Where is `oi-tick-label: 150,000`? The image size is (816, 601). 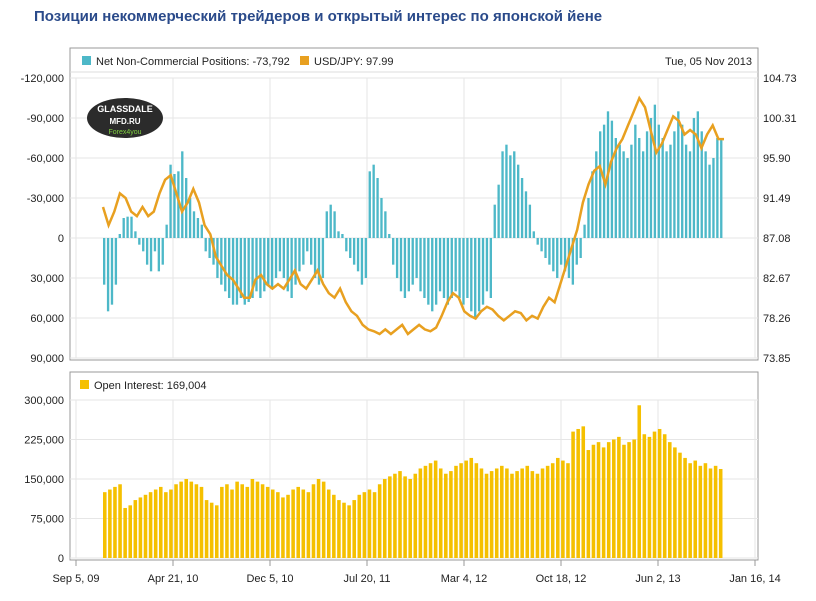
oi-tick-label: 150,000 is located at coordinates (44, 480).